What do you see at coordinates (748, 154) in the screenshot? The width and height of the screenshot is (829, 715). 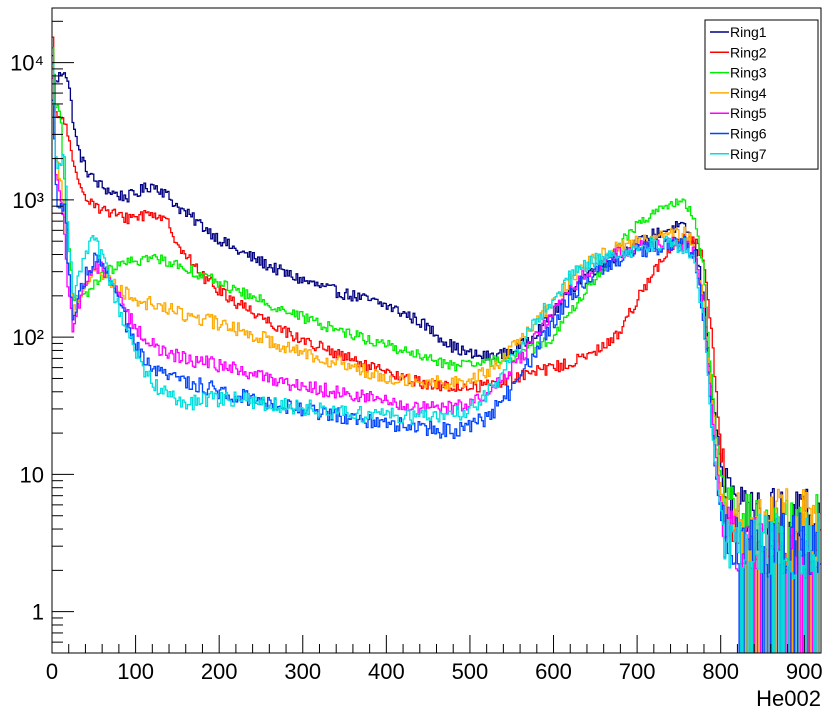 I see `legend-label-ring7: Ring7` at bounding box center [748, 154].